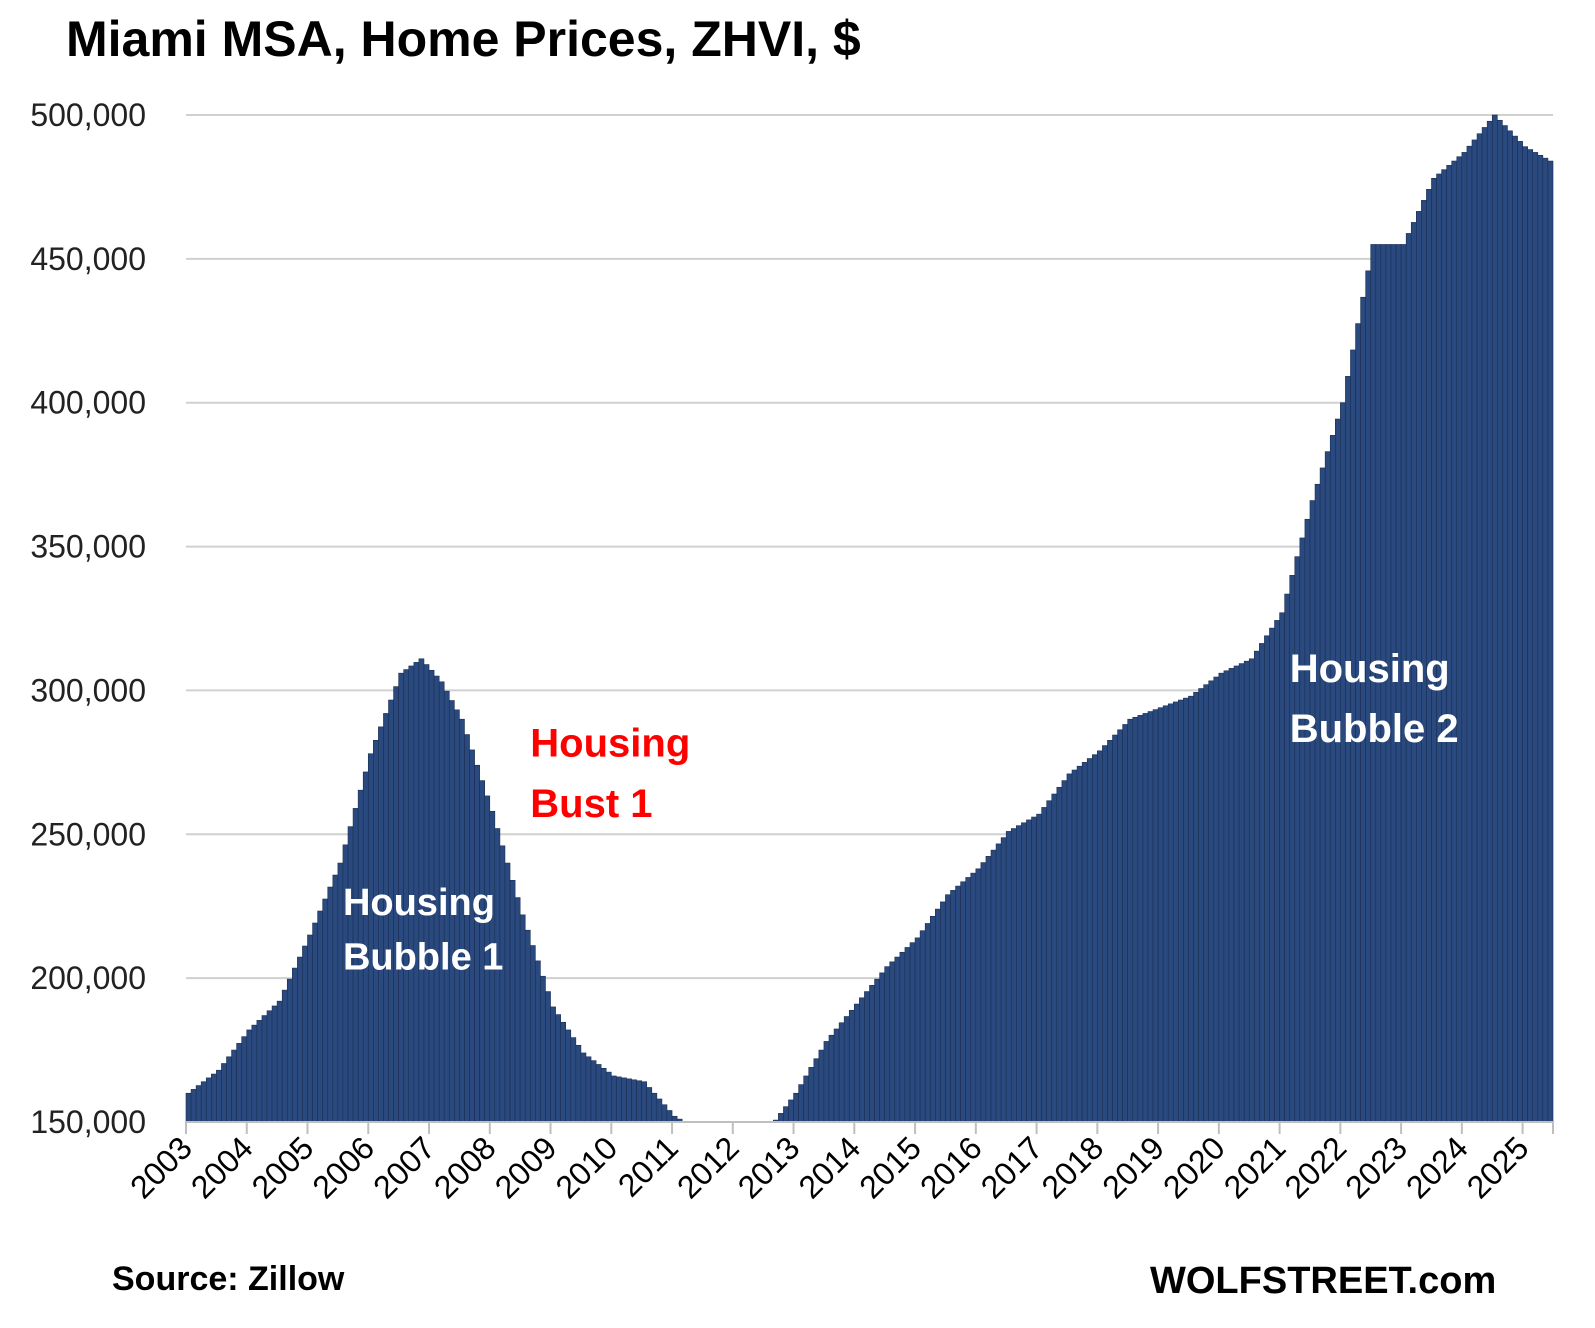 Image resolution: width=1595 pixels, height=1328 pixels. Describe the element at coordinates (1133, 1167) in the screenshot. I see `x-tick-label: 2019` at that location.